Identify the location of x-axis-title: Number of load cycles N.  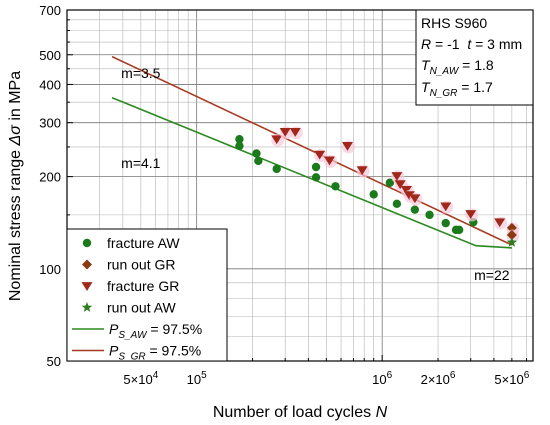
(300, 412).